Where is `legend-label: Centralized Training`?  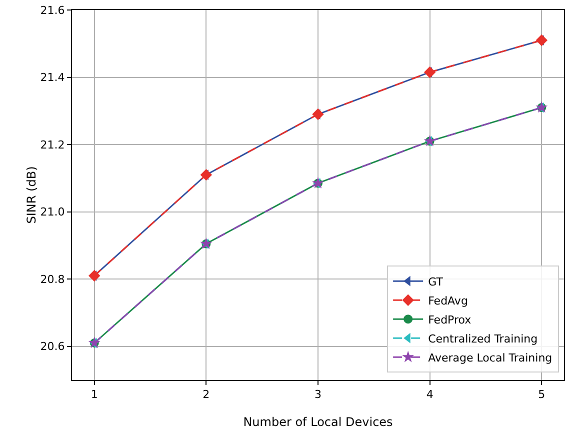 legend-label: Centralized Training is located at coordinates (483, 339).